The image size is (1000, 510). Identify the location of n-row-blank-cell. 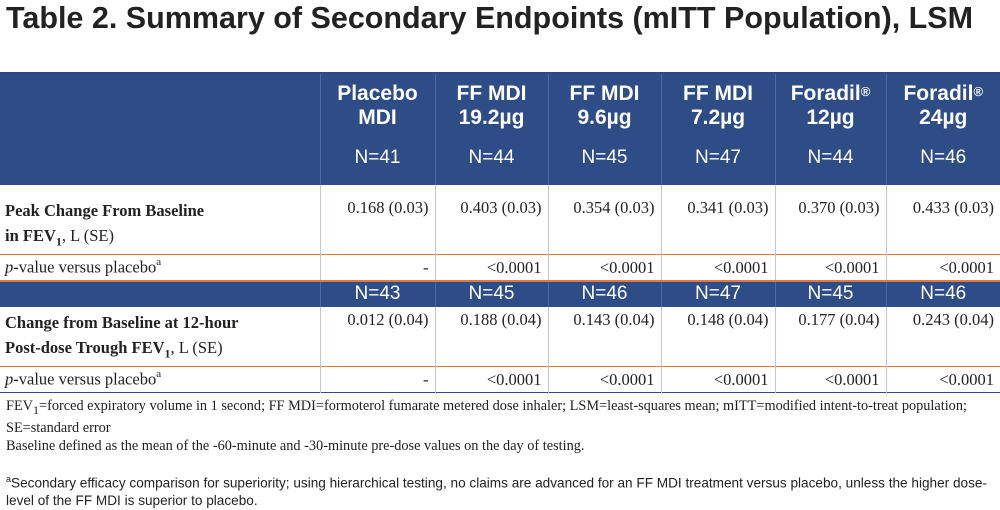
(160, 294).